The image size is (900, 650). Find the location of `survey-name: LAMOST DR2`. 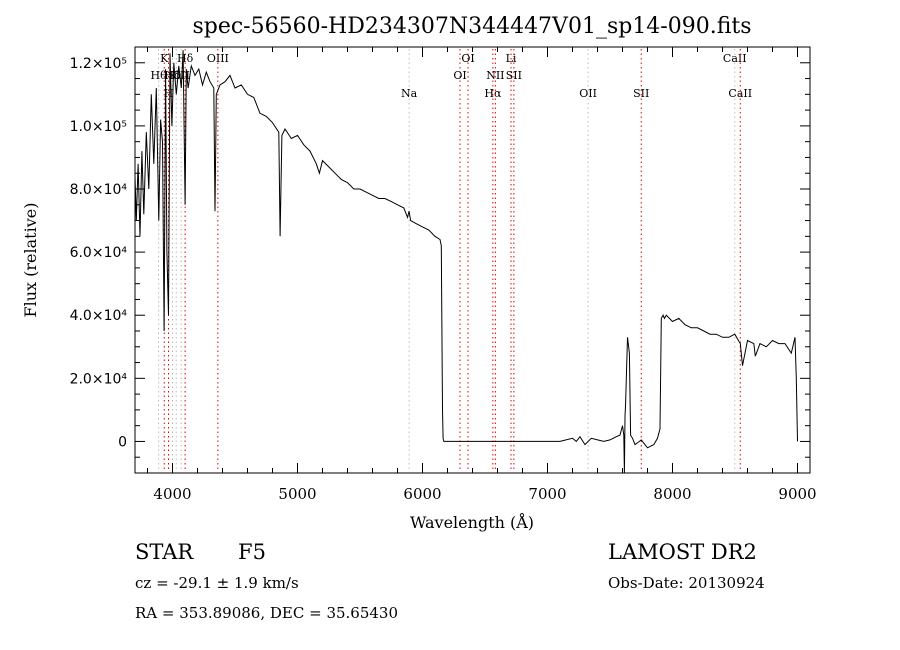

survey-name: LAMOST DR2 is located at coordinates (682, 552).